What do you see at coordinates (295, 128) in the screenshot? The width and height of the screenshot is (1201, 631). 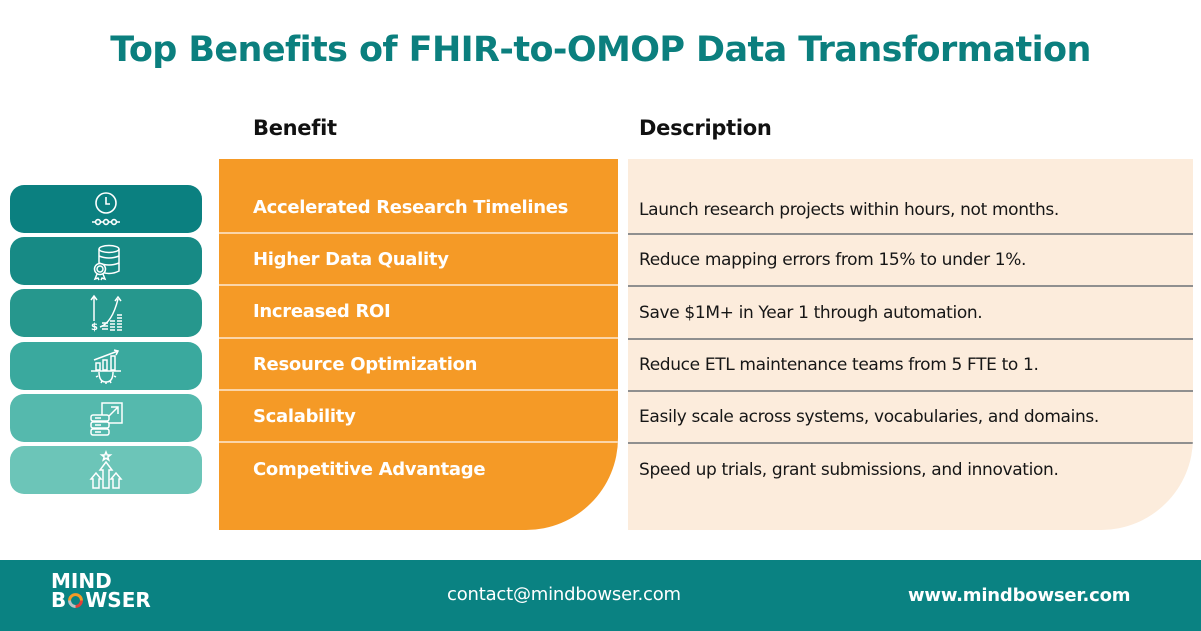 I see `benefit-column-header: Benefit` at bounding box center [295, 128].